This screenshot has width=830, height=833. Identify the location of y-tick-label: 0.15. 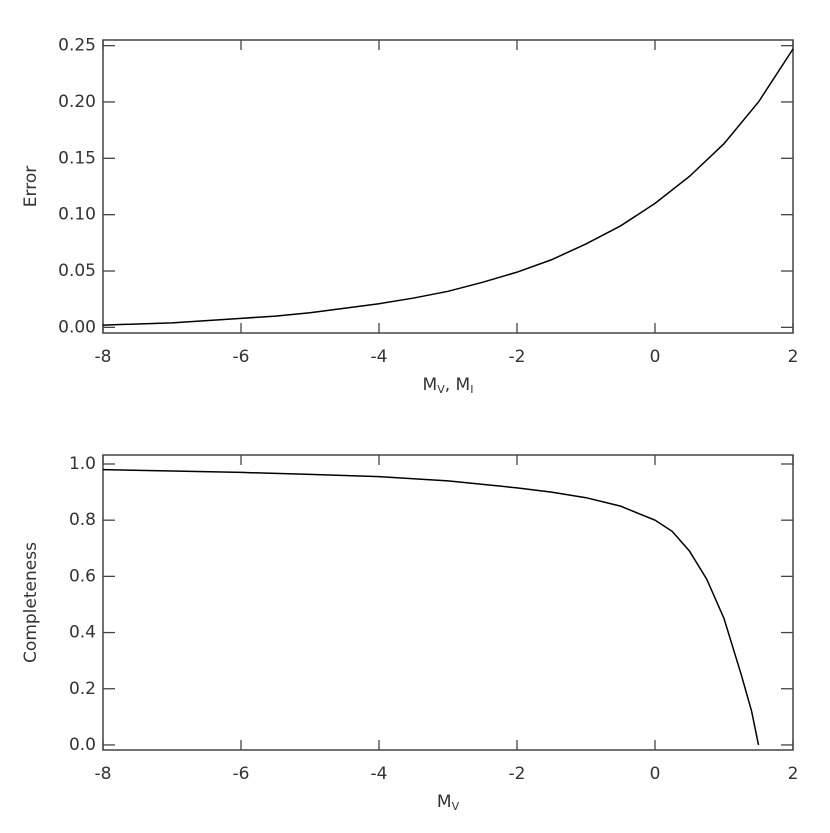
(77, 158).